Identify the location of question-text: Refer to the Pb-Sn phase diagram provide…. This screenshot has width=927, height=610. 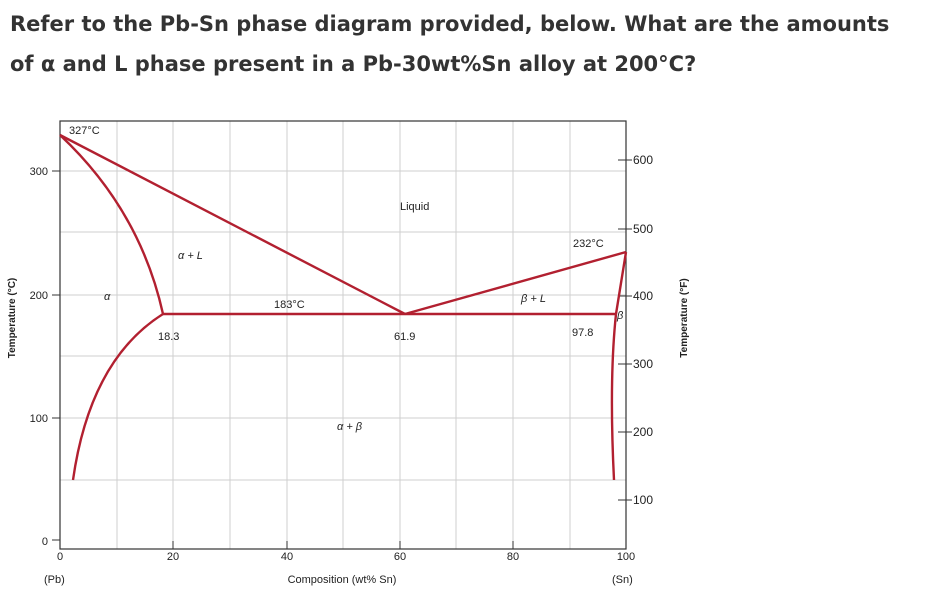
(450, 44).